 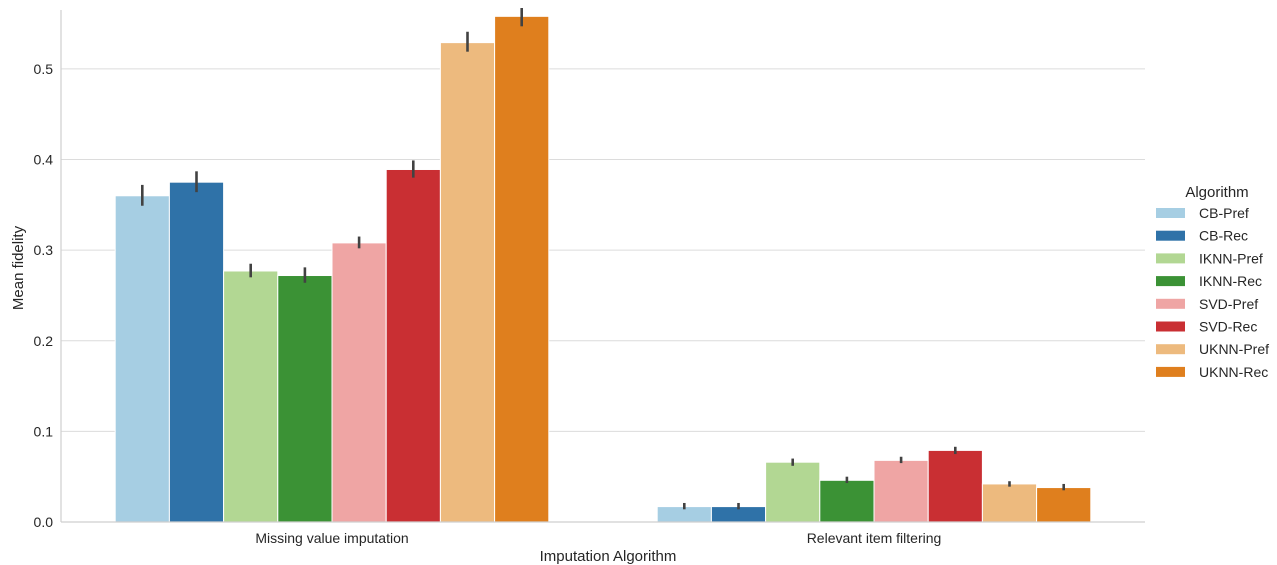 What do you see at coordinates (1170, 303) in the screenshot?
I see `legend-swatch-svd-pref` at bounding box center [1170, 303].